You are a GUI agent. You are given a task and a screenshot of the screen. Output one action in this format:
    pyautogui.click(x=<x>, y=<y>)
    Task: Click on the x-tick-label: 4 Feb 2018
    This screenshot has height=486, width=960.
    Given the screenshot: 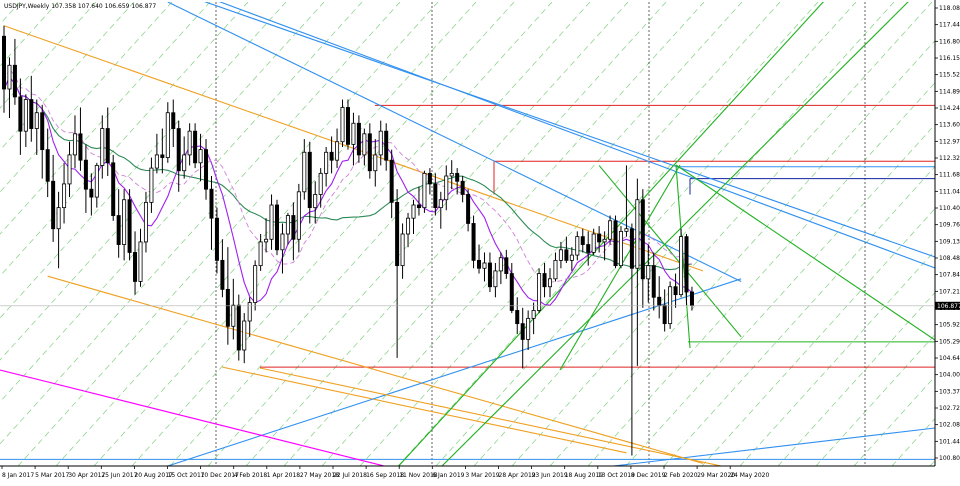 What is the action you would take?
    pyautogui.click(x=251, y=475)
    